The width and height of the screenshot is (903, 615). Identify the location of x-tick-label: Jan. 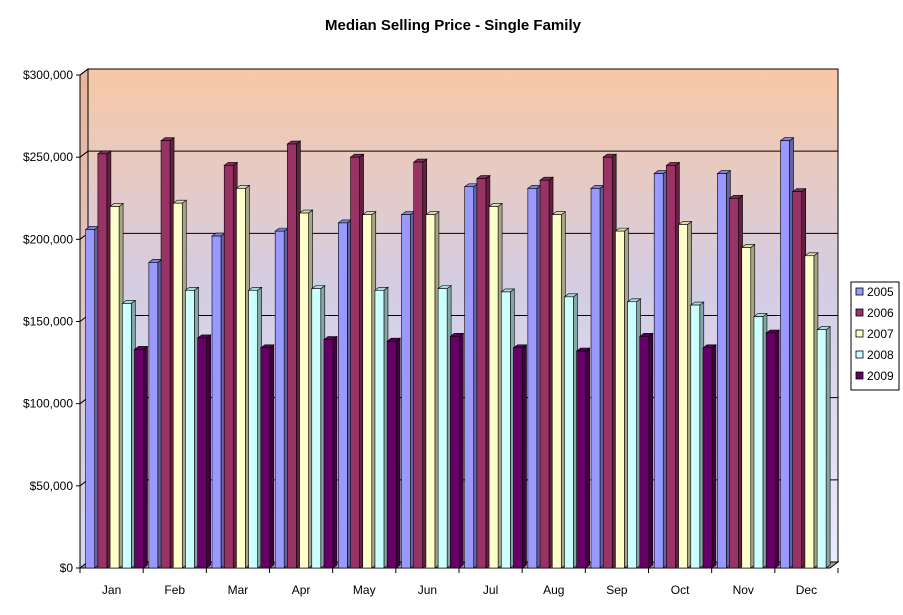
(111, 590).